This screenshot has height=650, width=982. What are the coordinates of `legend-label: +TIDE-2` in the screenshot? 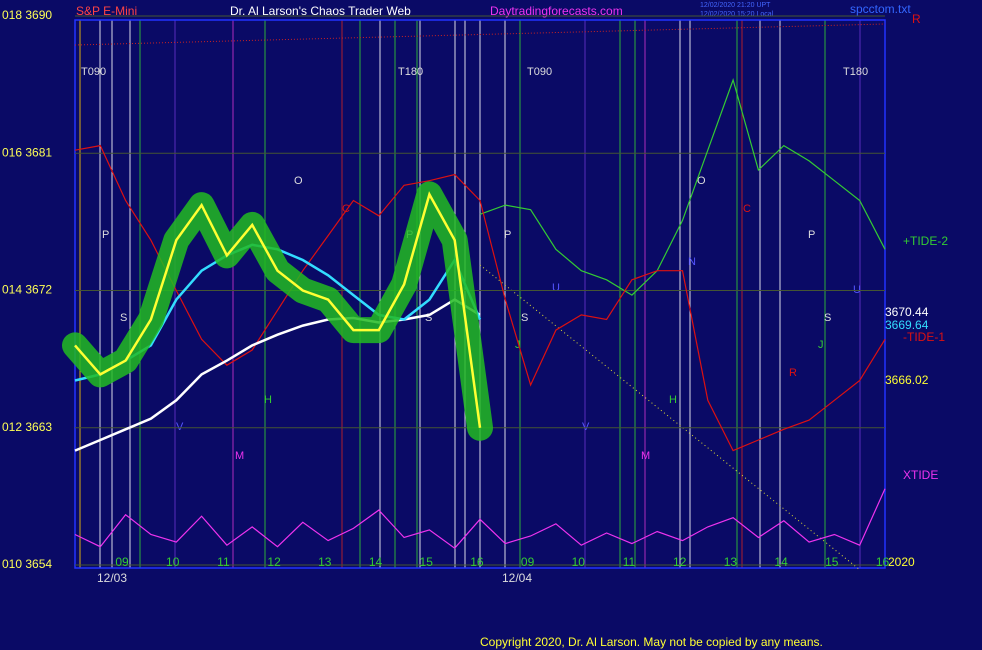 It's located at (925, 241).